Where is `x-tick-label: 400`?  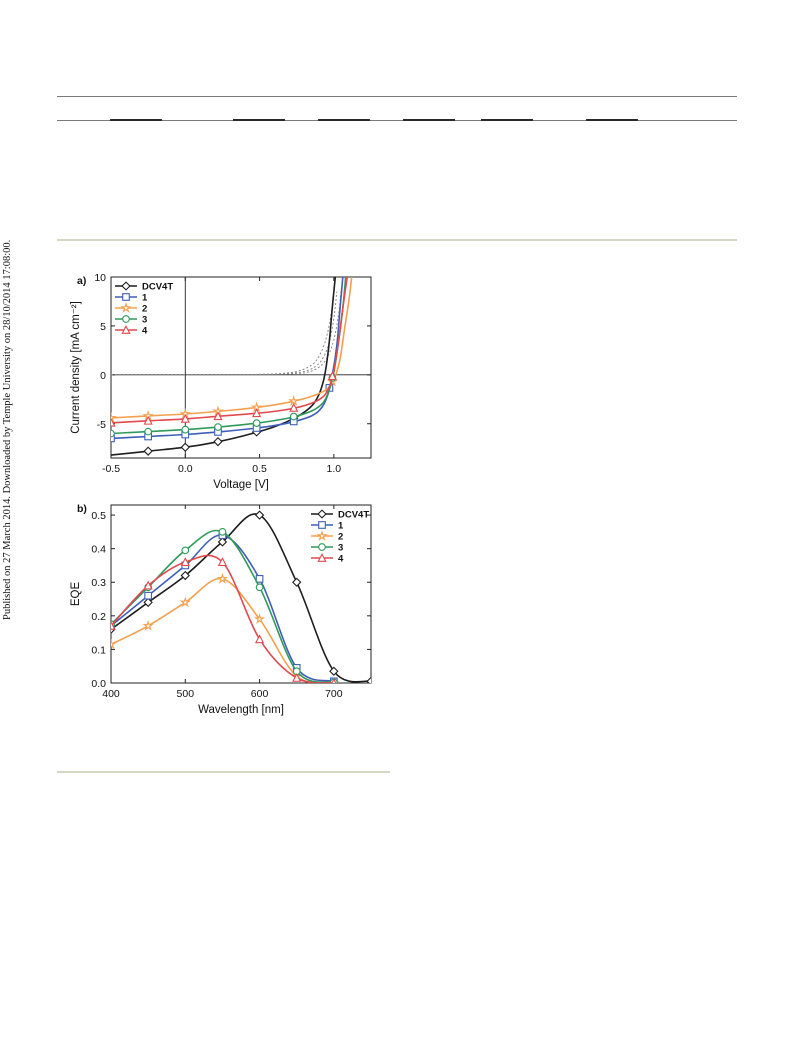 x-tick-label: 400 is located at coordinates (111, 694).